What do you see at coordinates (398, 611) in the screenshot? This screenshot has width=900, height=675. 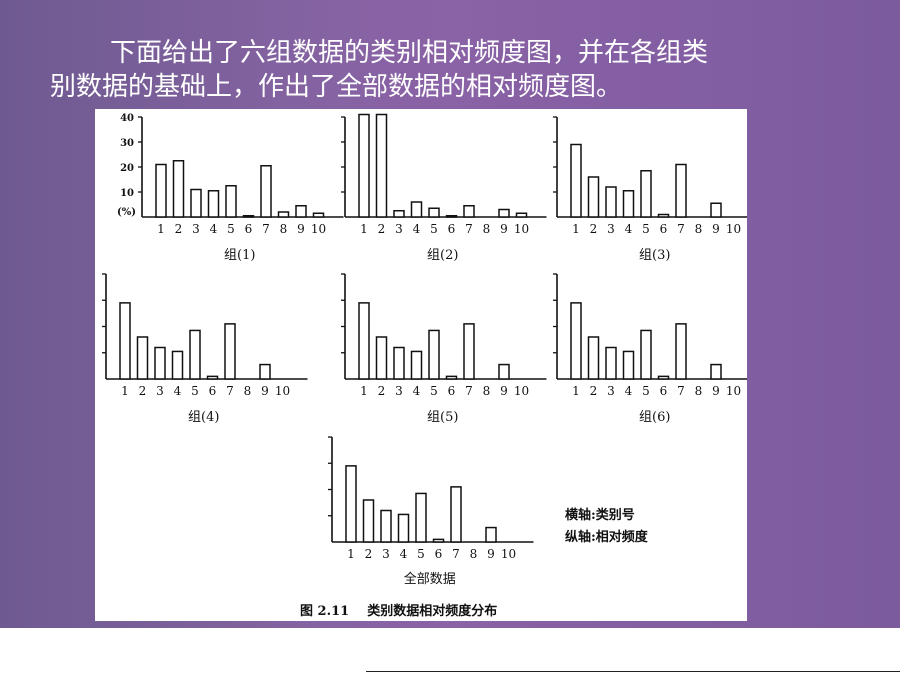 I see `figure-caption: 图 2.11 类别数据相对频度分布` at bounding box center [398, 611].